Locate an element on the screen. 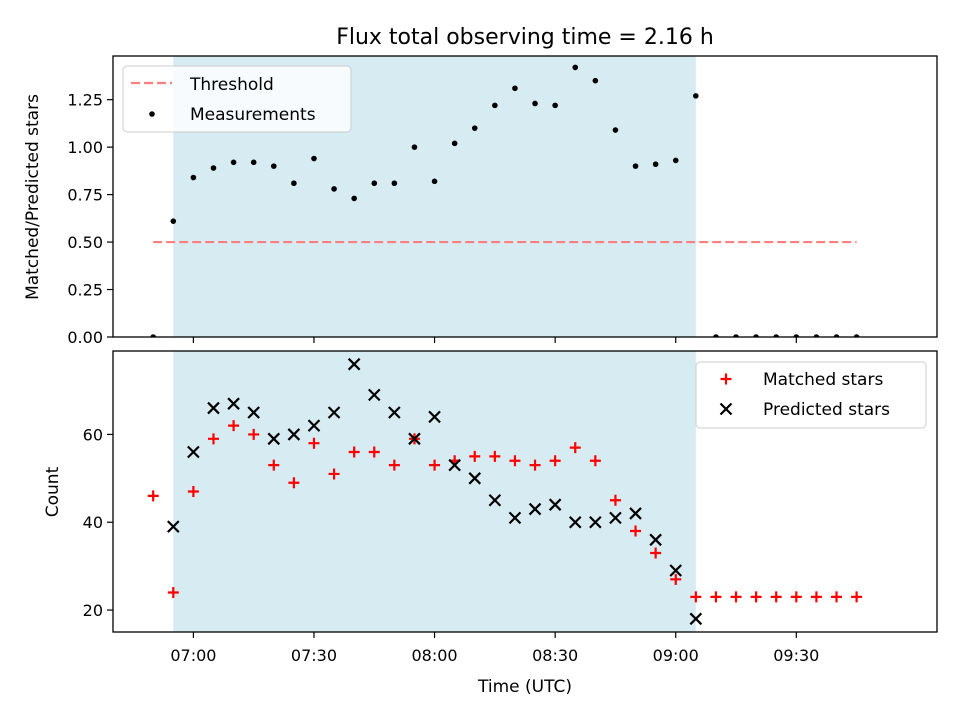 Image resolution: width=960 pixels, height=720 pixels. x-tick-label: 09:00 is located at coordinates (676, 655).